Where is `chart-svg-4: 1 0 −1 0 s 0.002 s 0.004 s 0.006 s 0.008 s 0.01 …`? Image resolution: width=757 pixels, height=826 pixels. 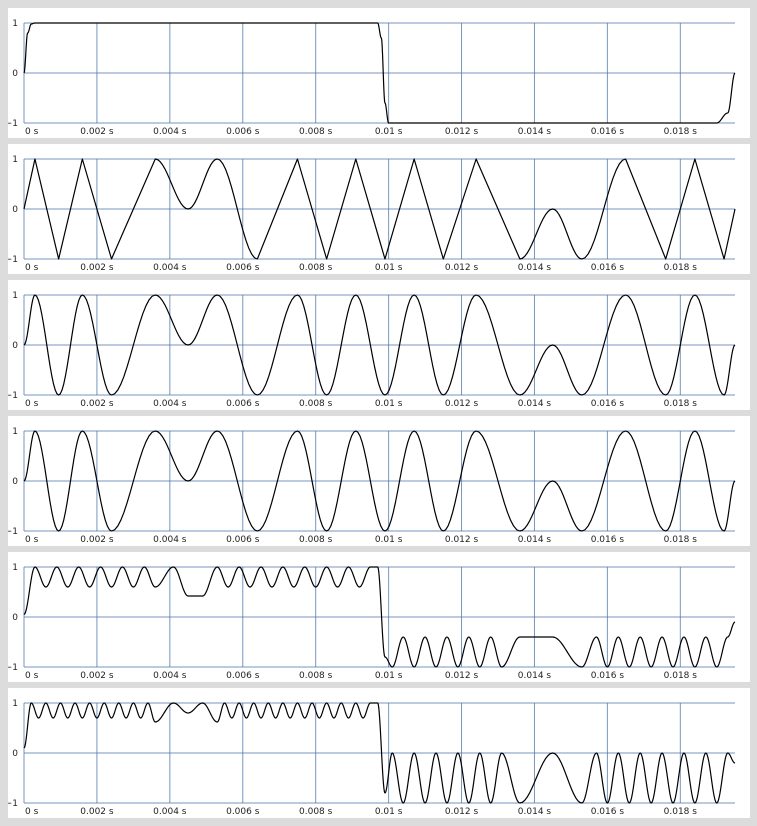
chart-svg-4: 1 0 −1 0 s 0.002 s 0.004 s 0.006 s 0.008 s 0.01 … is located at coordinates (372, 486).